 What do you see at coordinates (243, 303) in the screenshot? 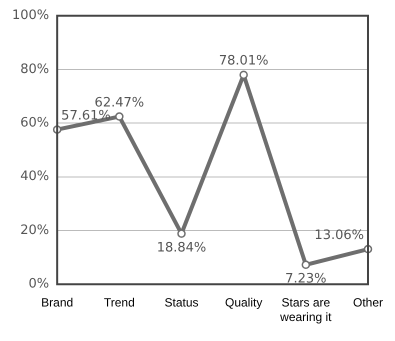
I see `x-tick-label: Quality` at bounding box center [243, 303].